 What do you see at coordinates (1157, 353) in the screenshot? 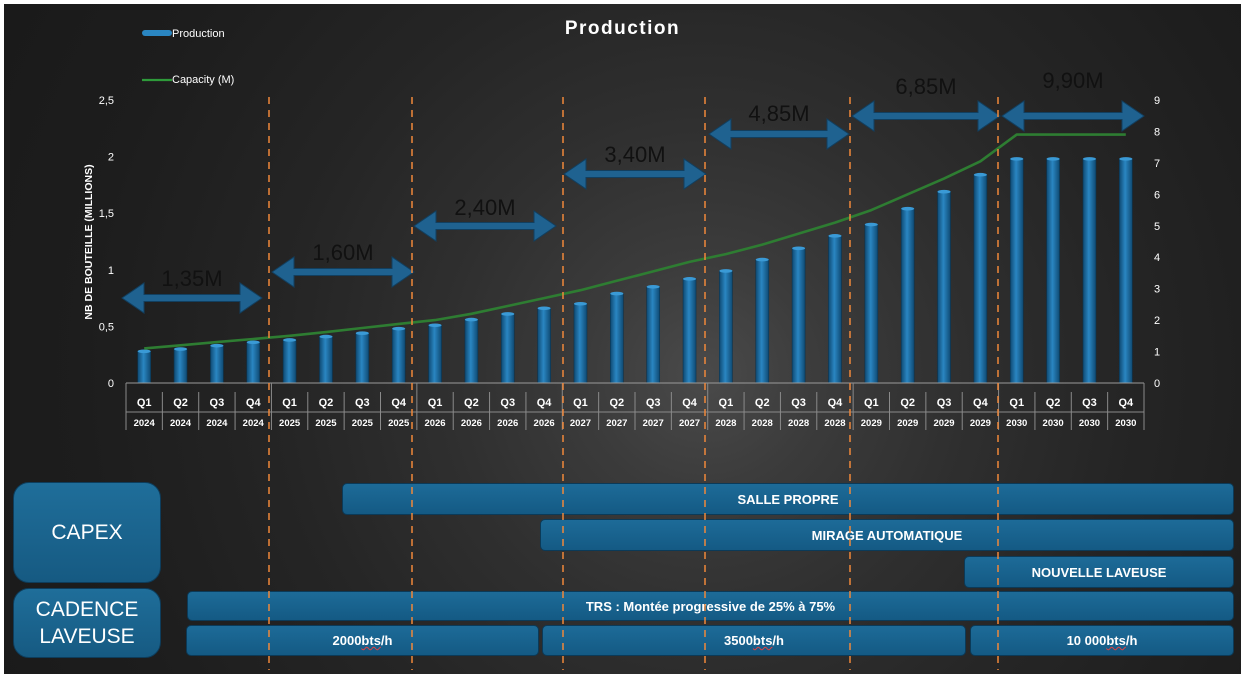
I see `y2-tick-label: 1` at bounding box center [1157, 353].